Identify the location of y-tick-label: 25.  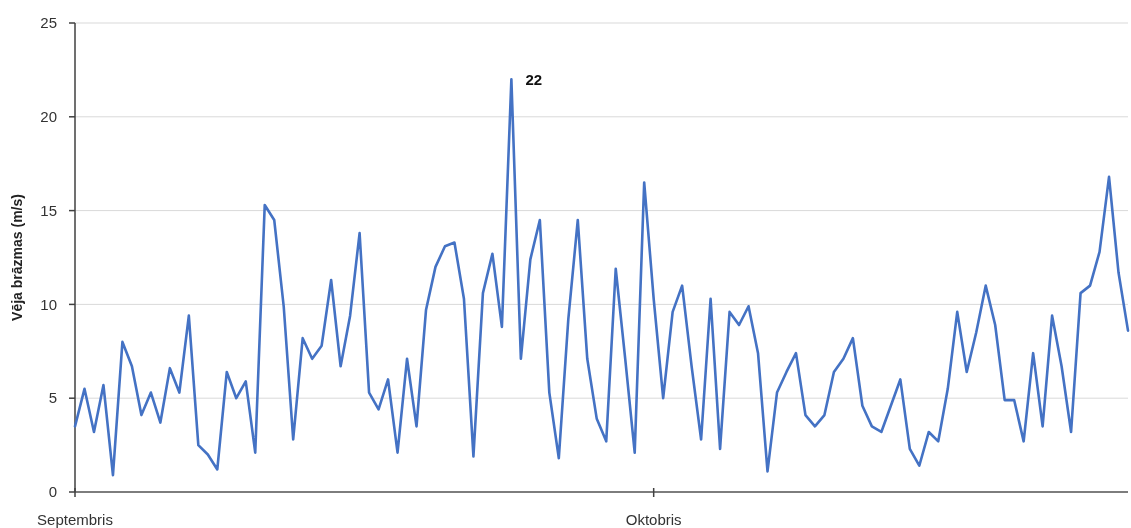
(48, 23).